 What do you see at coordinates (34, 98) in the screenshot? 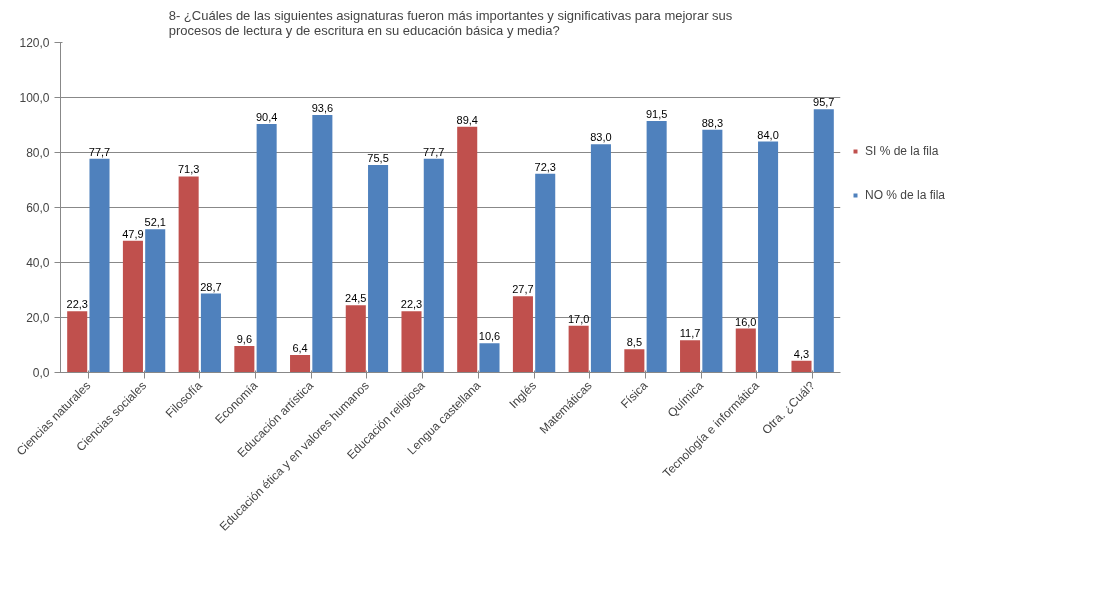
I see `y-tick-label: 100,0` at bounding box center [34, 98].